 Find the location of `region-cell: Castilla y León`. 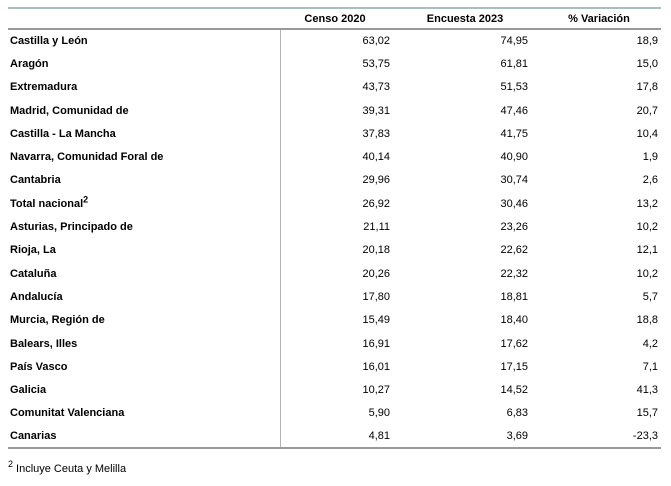

region-cell: Castilla y León is located at coordinates (49, 41).